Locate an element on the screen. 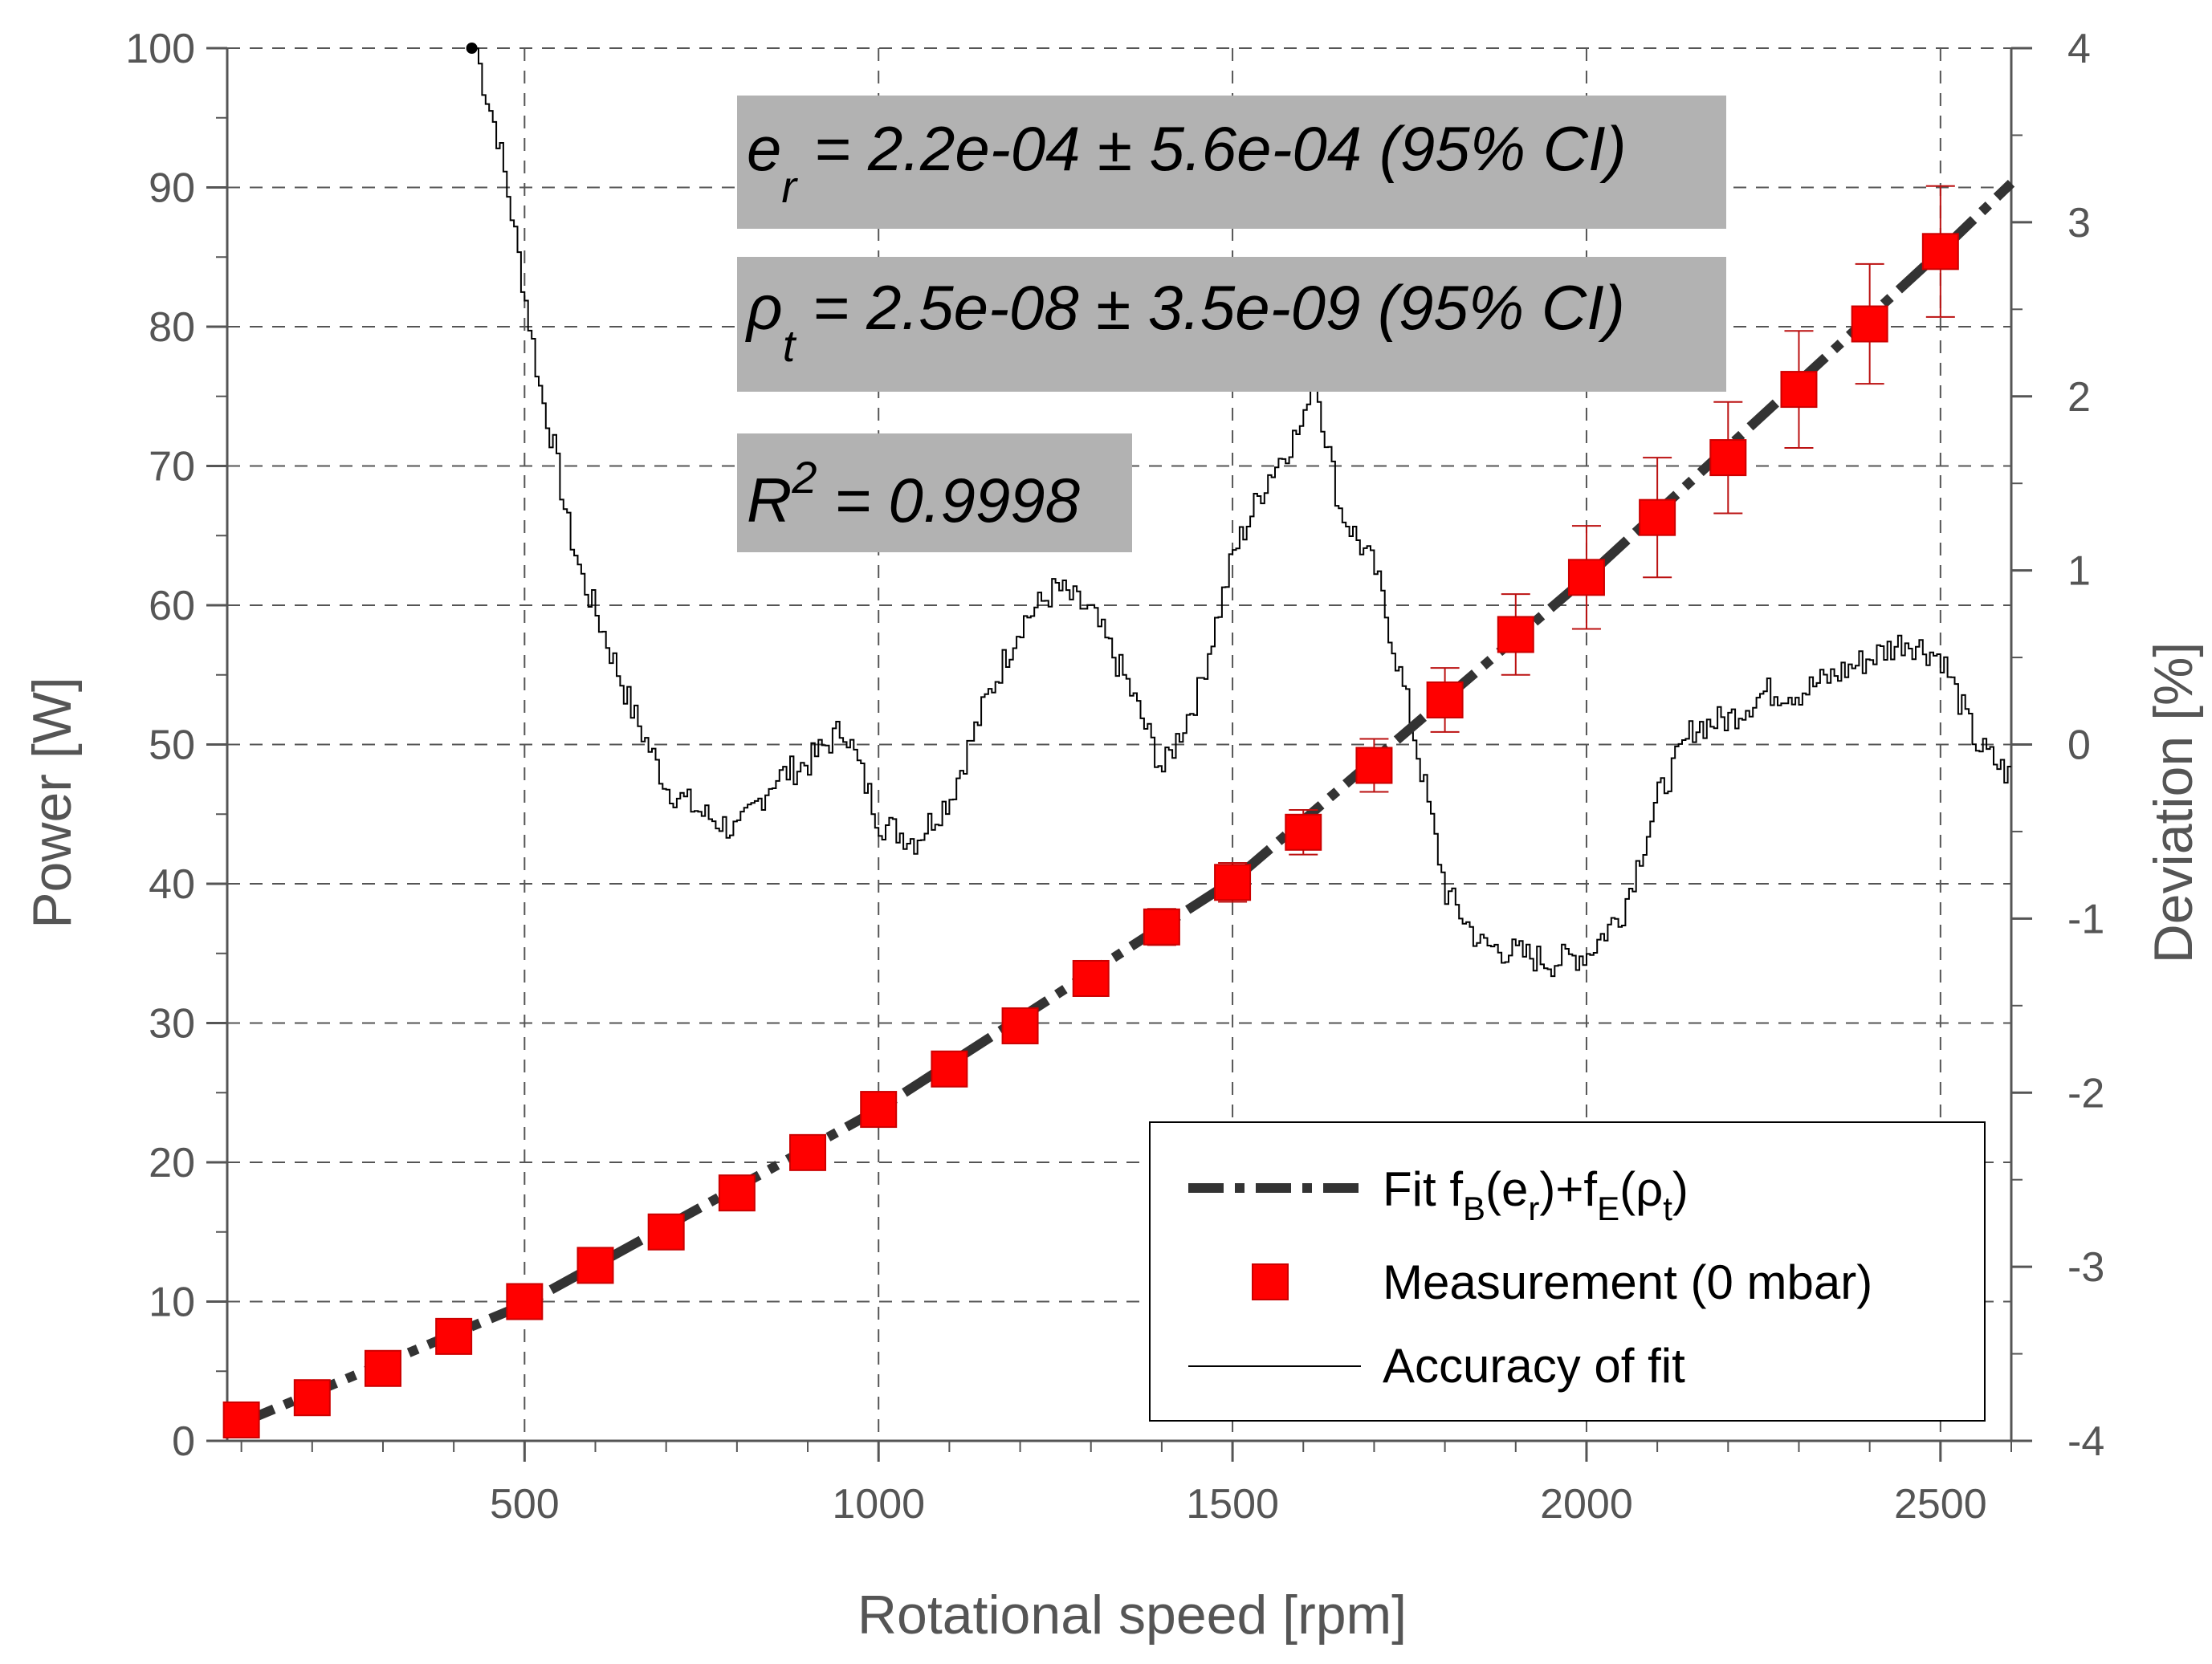 This screenshot has width=2212, height=1664. legend-fit-label: Fit fB(er)+fE(ρt) is located at coordinates (1536, 1194).